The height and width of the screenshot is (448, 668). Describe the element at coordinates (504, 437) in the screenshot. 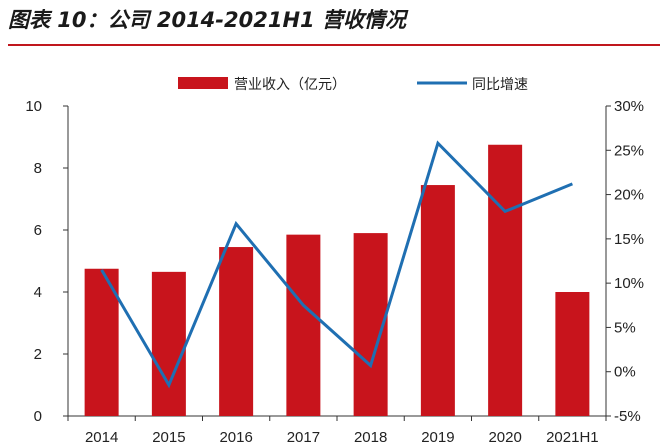

I see `x-tick-label: 2020` at that location.